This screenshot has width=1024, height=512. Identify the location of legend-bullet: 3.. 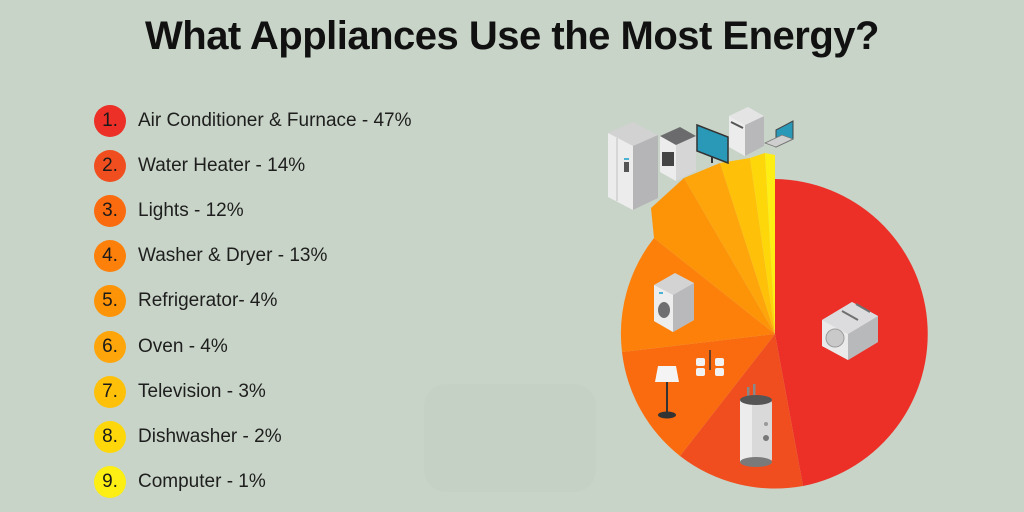
(110, 210).